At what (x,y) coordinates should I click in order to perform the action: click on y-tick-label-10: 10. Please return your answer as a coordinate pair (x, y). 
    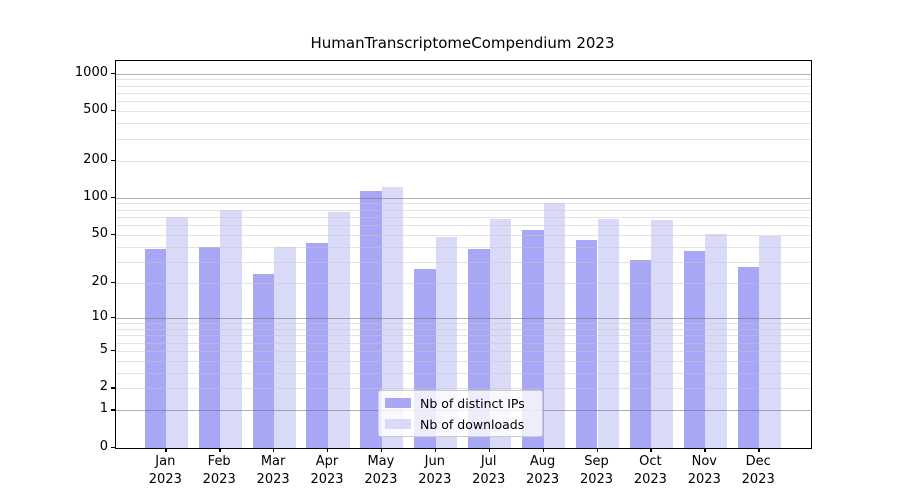
    Looking at the image, I should click on (99, 317).